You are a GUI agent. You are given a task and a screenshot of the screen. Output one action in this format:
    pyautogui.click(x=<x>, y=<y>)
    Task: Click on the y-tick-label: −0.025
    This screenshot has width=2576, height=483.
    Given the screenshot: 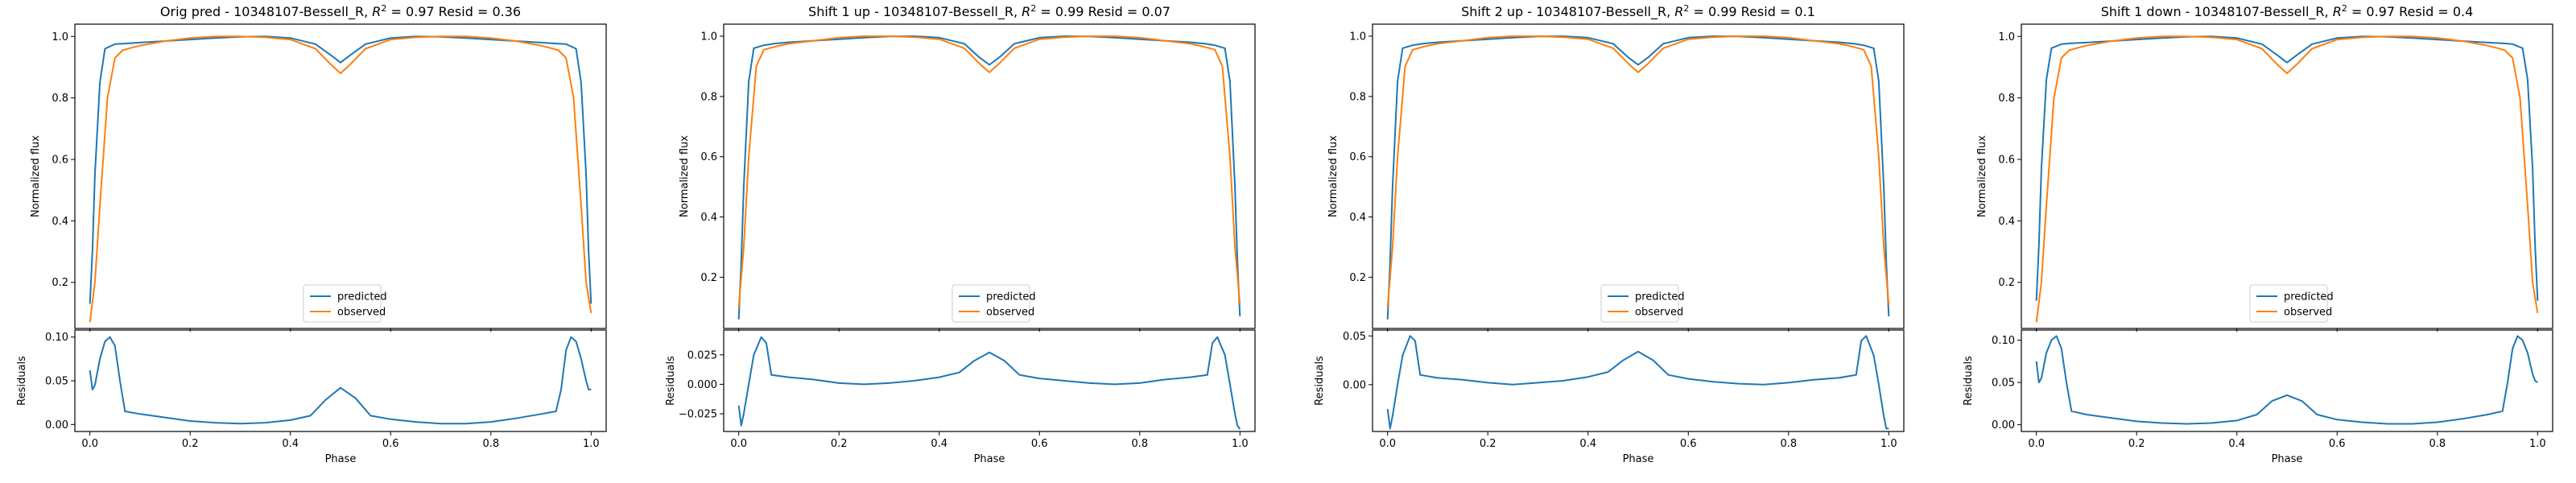 What is the action you would take?
    pyautogui.click(x=698, y=415)
    